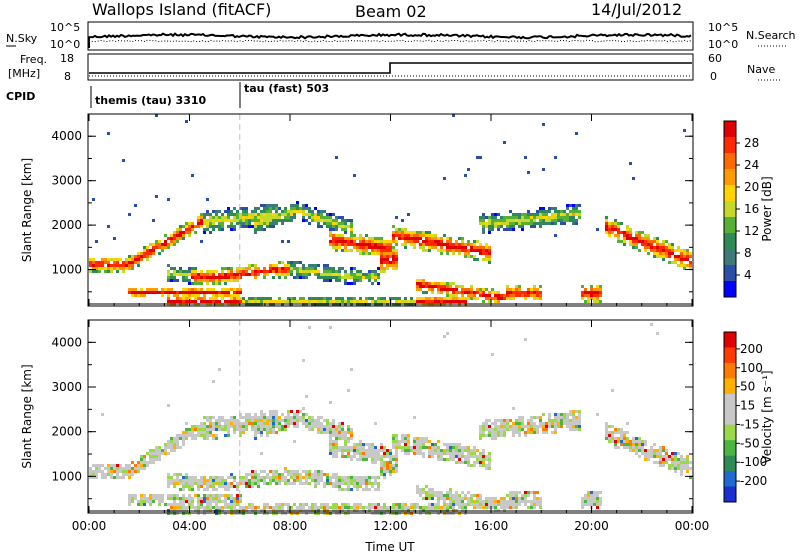  I want to click on colorbar-tick-label: -200, so click(753, 481).